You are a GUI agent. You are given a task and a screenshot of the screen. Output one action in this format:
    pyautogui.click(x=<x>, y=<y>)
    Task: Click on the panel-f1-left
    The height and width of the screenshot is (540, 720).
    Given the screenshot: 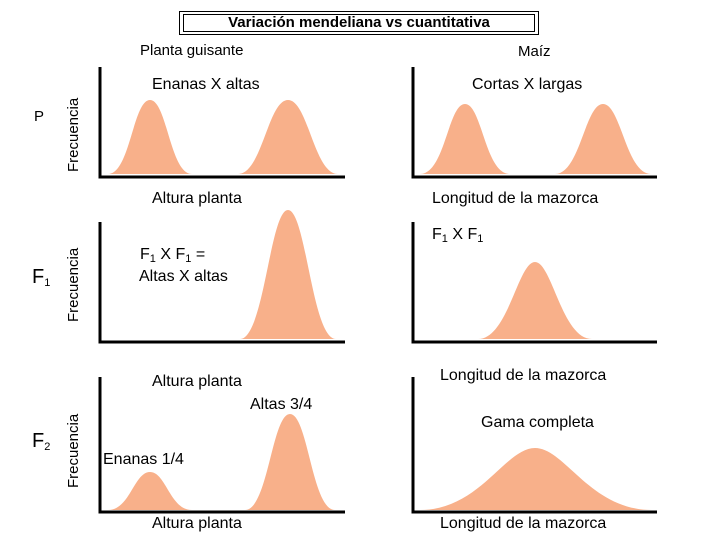 What is the action you would take?
    pyautogui.click(x=221, y=277)
    